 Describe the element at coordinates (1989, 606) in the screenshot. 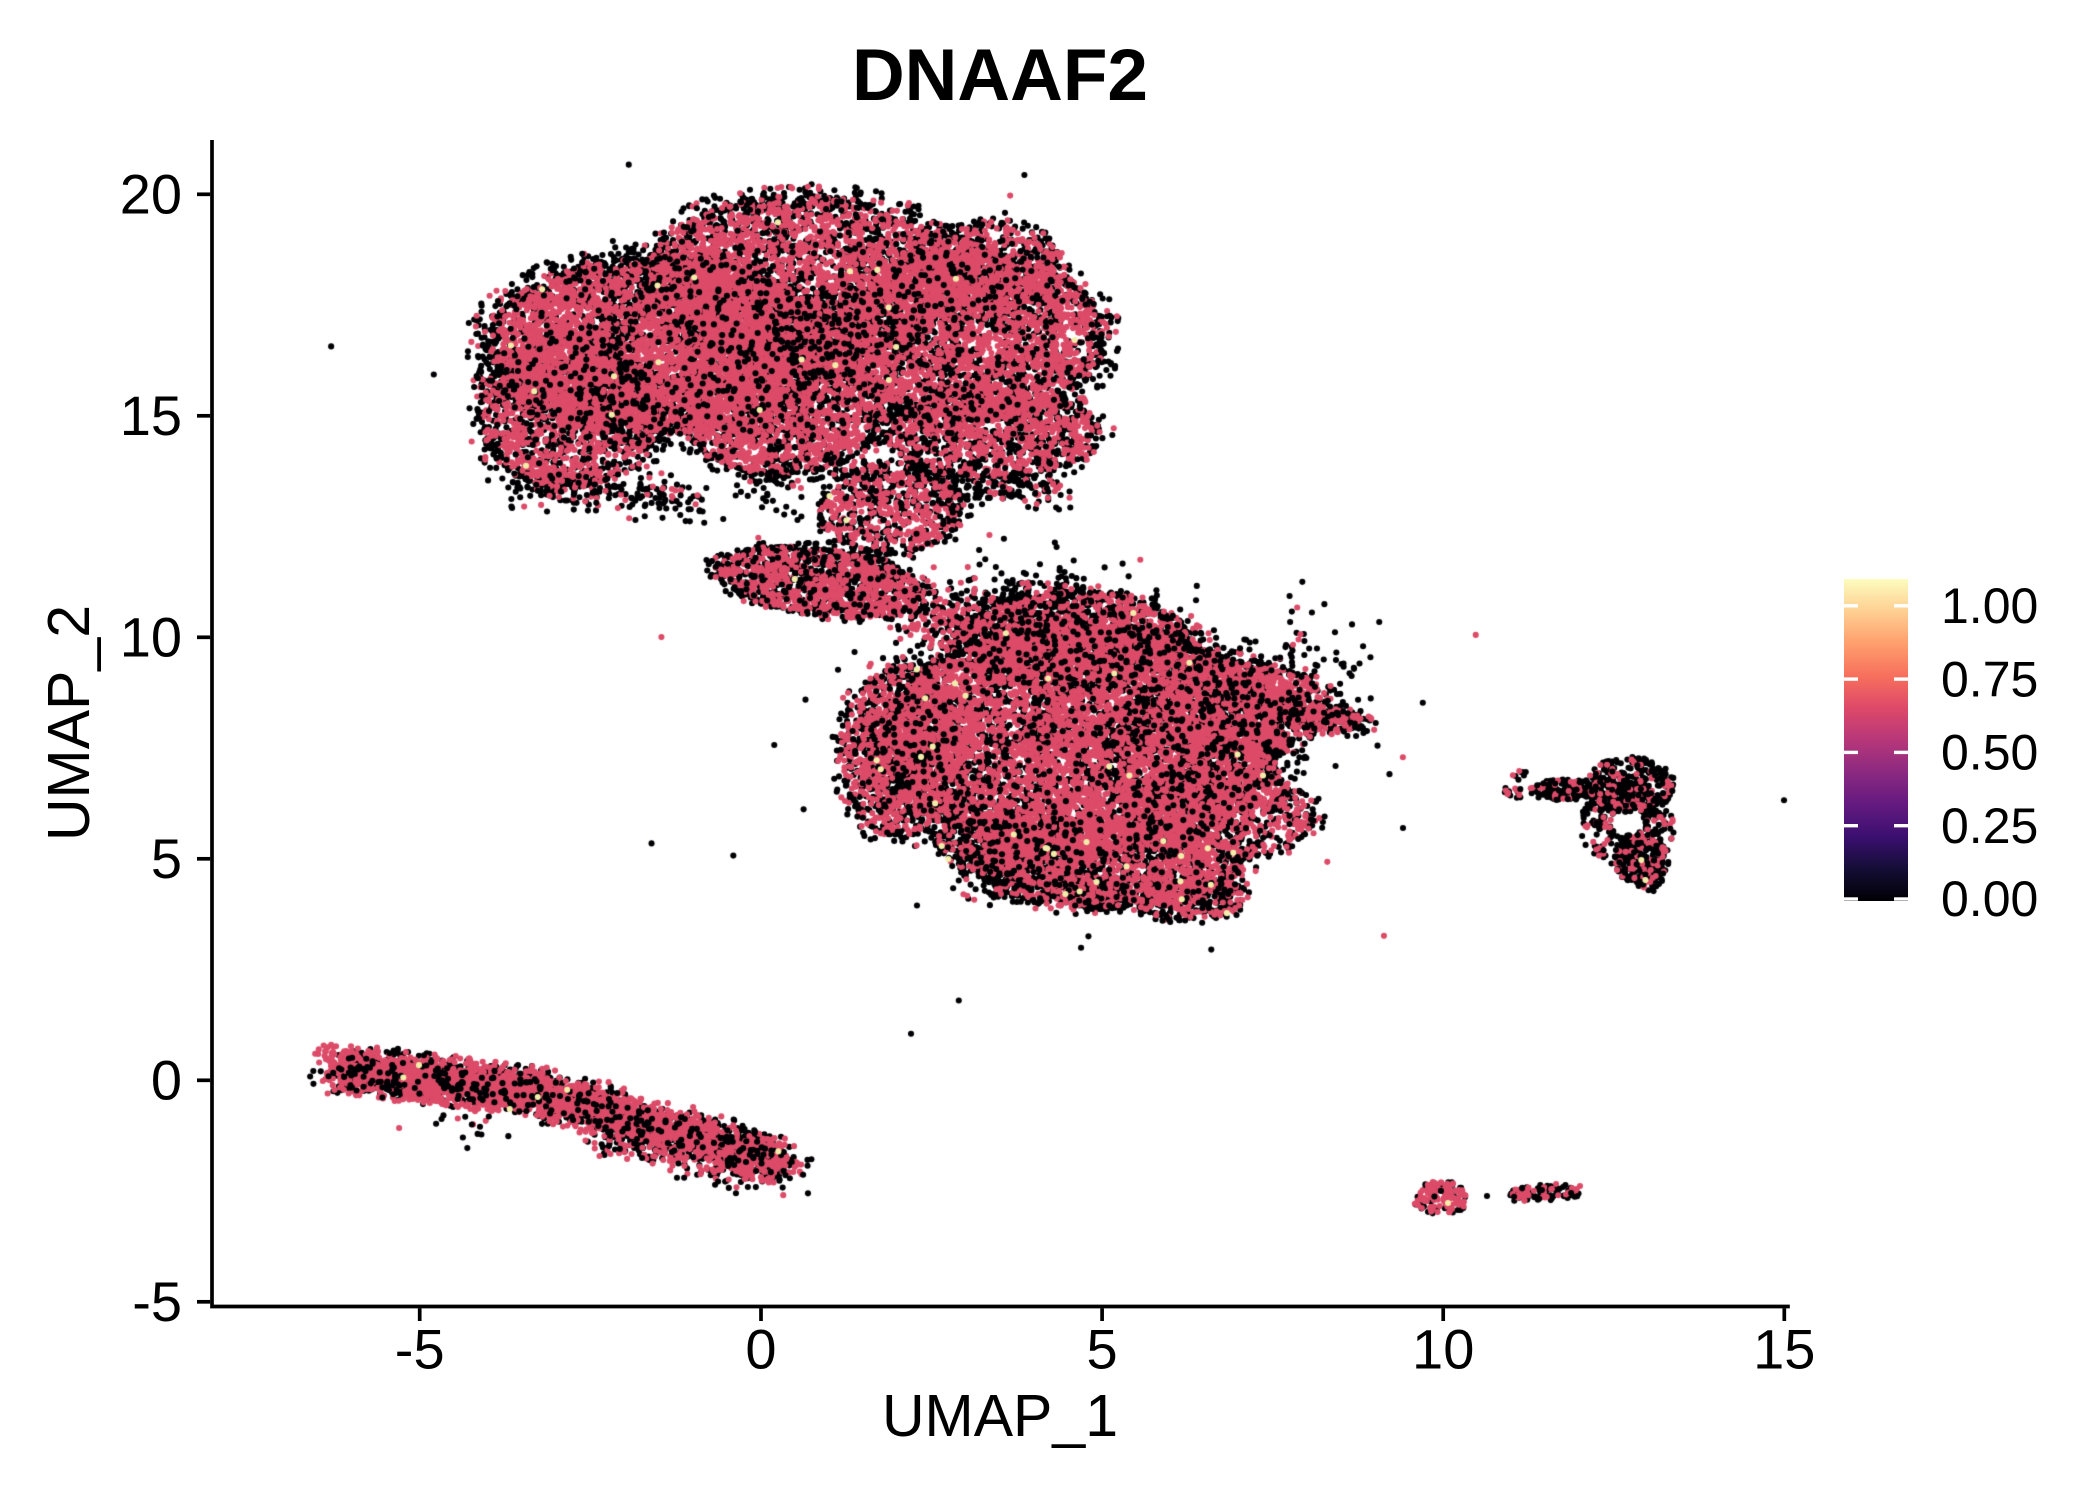

I see `svg-text: 1.00` at that location.